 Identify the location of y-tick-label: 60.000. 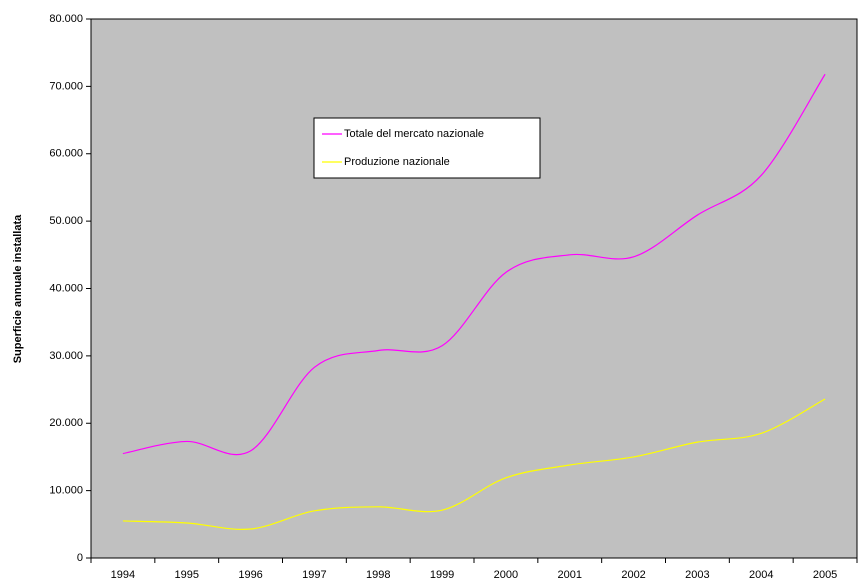
(66, 154).